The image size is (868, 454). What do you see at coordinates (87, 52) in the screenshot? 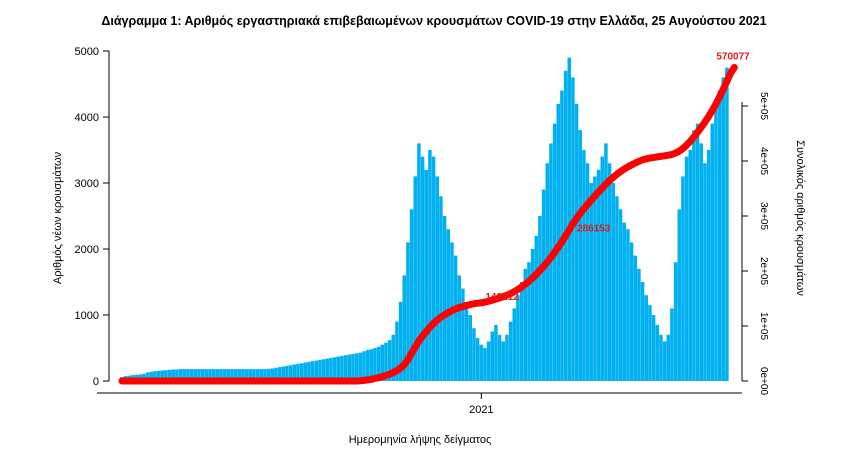
I see `left-tick-label: 5000` at bounding box center [87, 52].